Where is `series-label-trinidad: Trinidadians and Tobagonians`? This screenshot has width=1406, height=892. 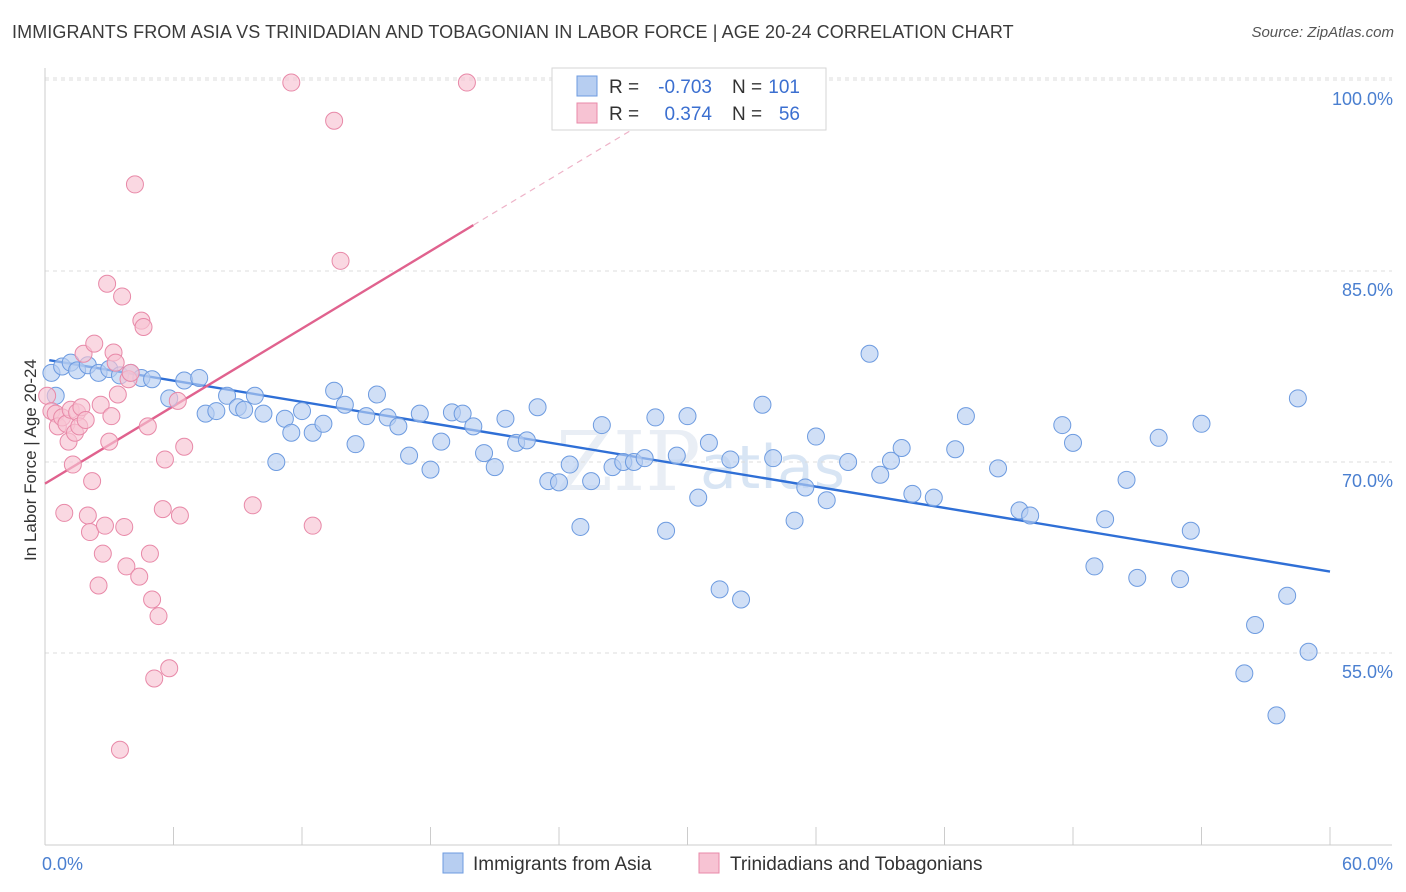 series-label-trinidad: Trinidadians and Tobagonians is located at coordinates (856, 864).